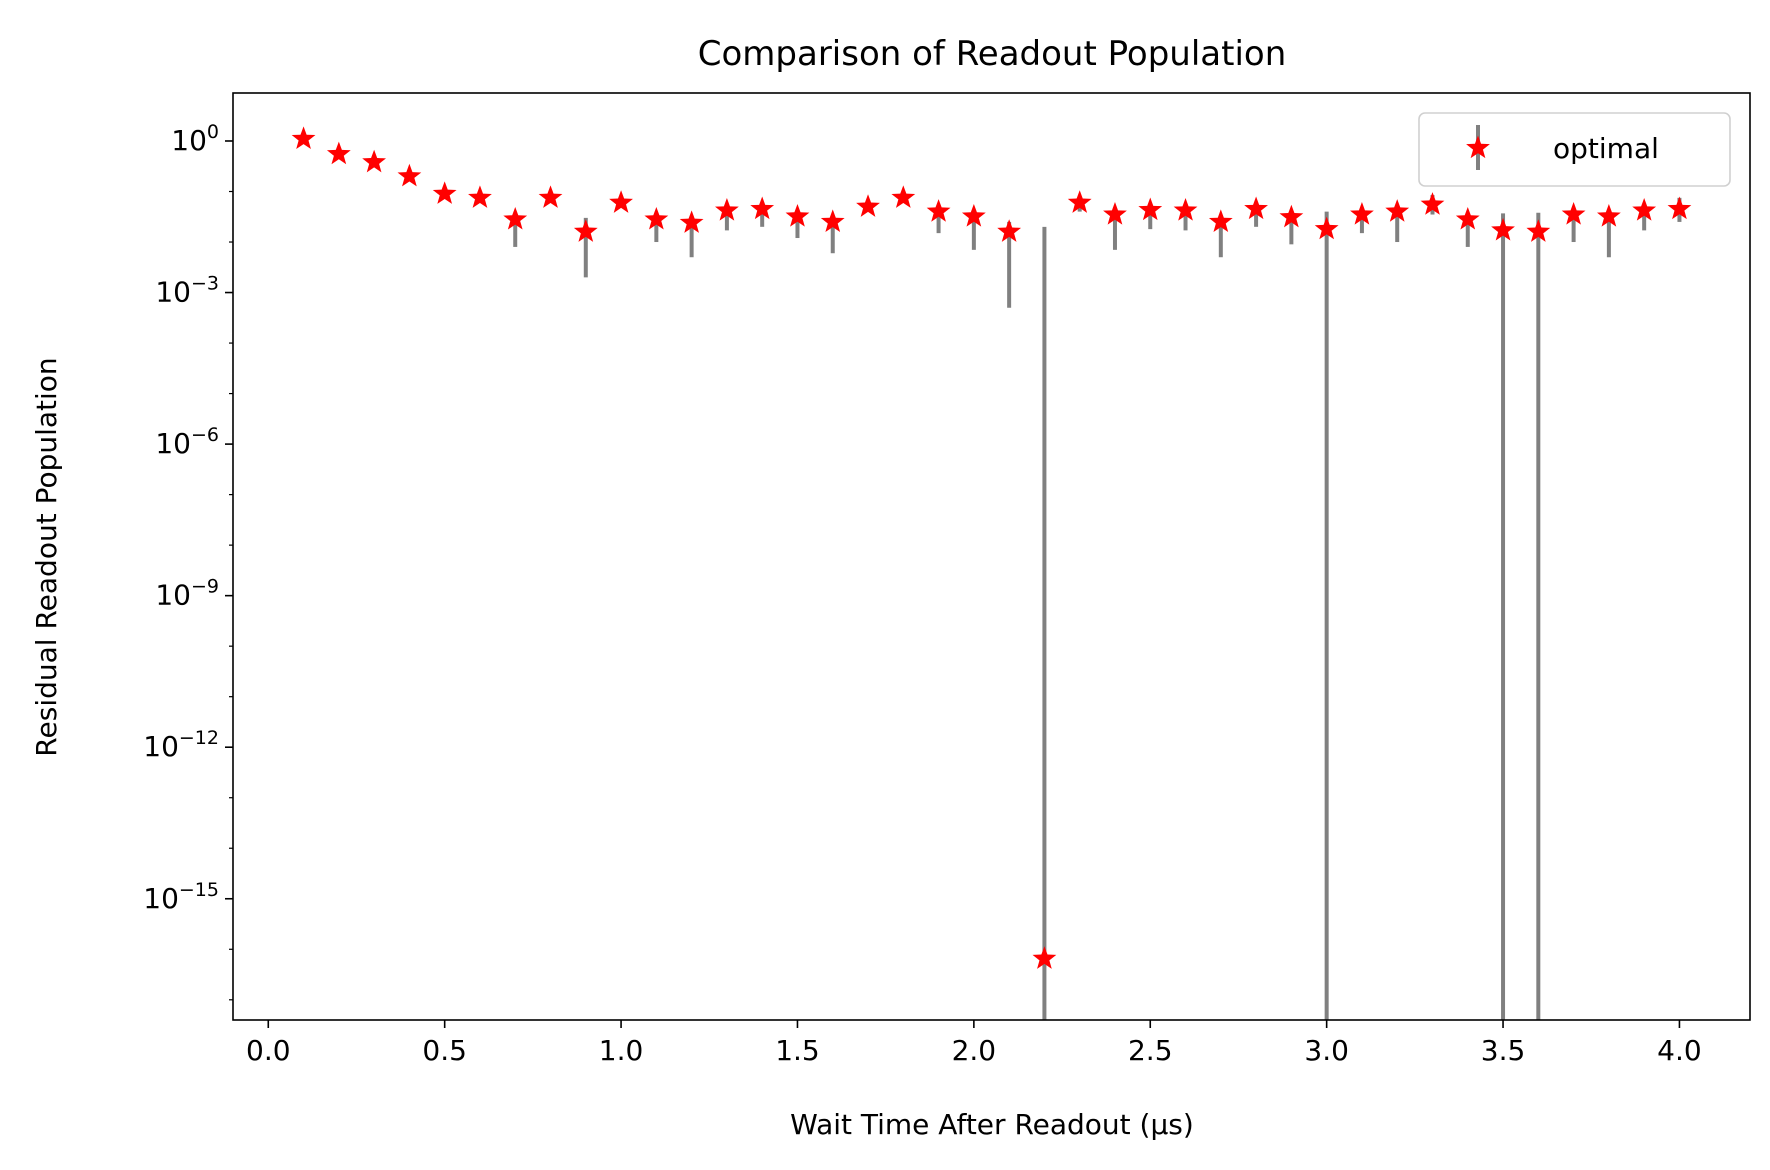 This screenshot has width=1770, height=1170. Describe the element at coordinates (46, 556) in the screenshot. I see `y-axis-label: Residual Readout Population` at that location.